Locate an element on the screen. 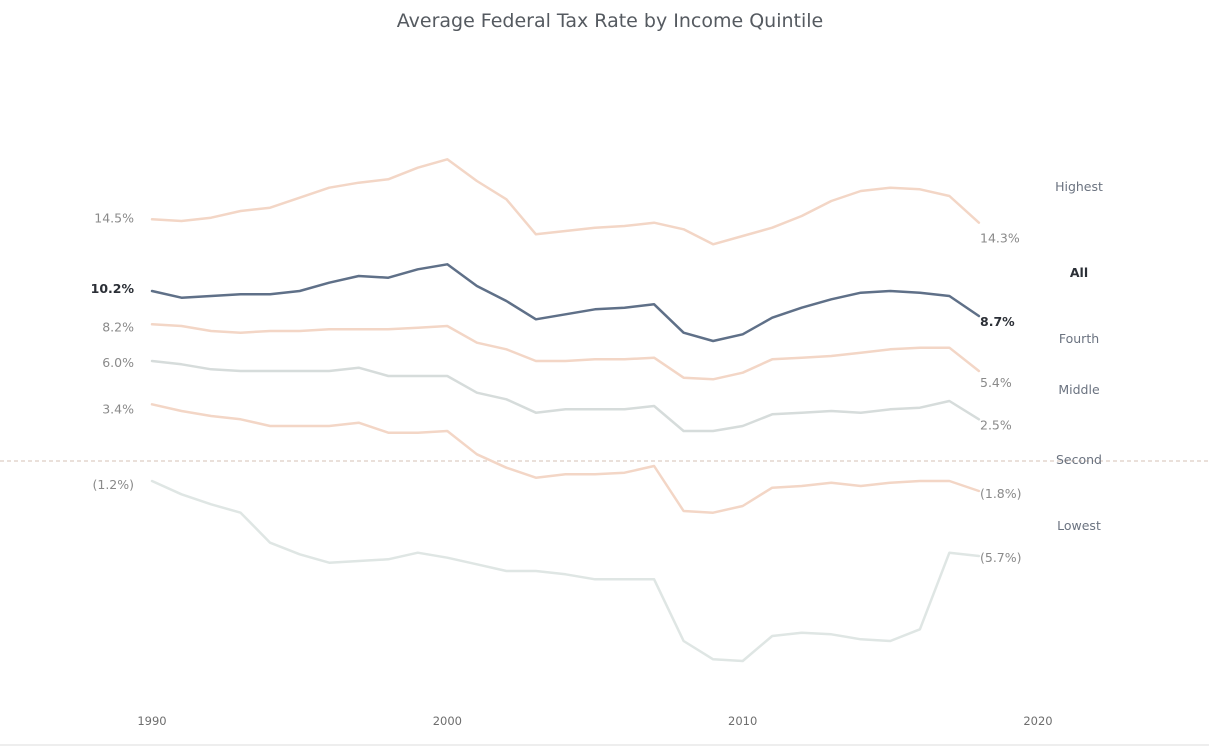 The height and width of the screenshot is (749, 1209). series-name-lowest: Lowest is located at coordinates (1079, 525).